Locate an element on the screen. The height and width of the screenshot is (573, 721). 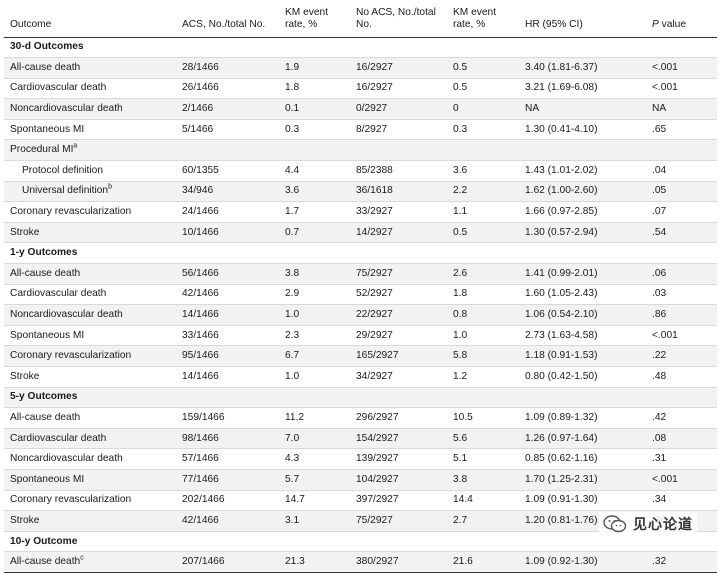
km-rate-acs-cell: 11.2 is located at coordinates (295, 417).